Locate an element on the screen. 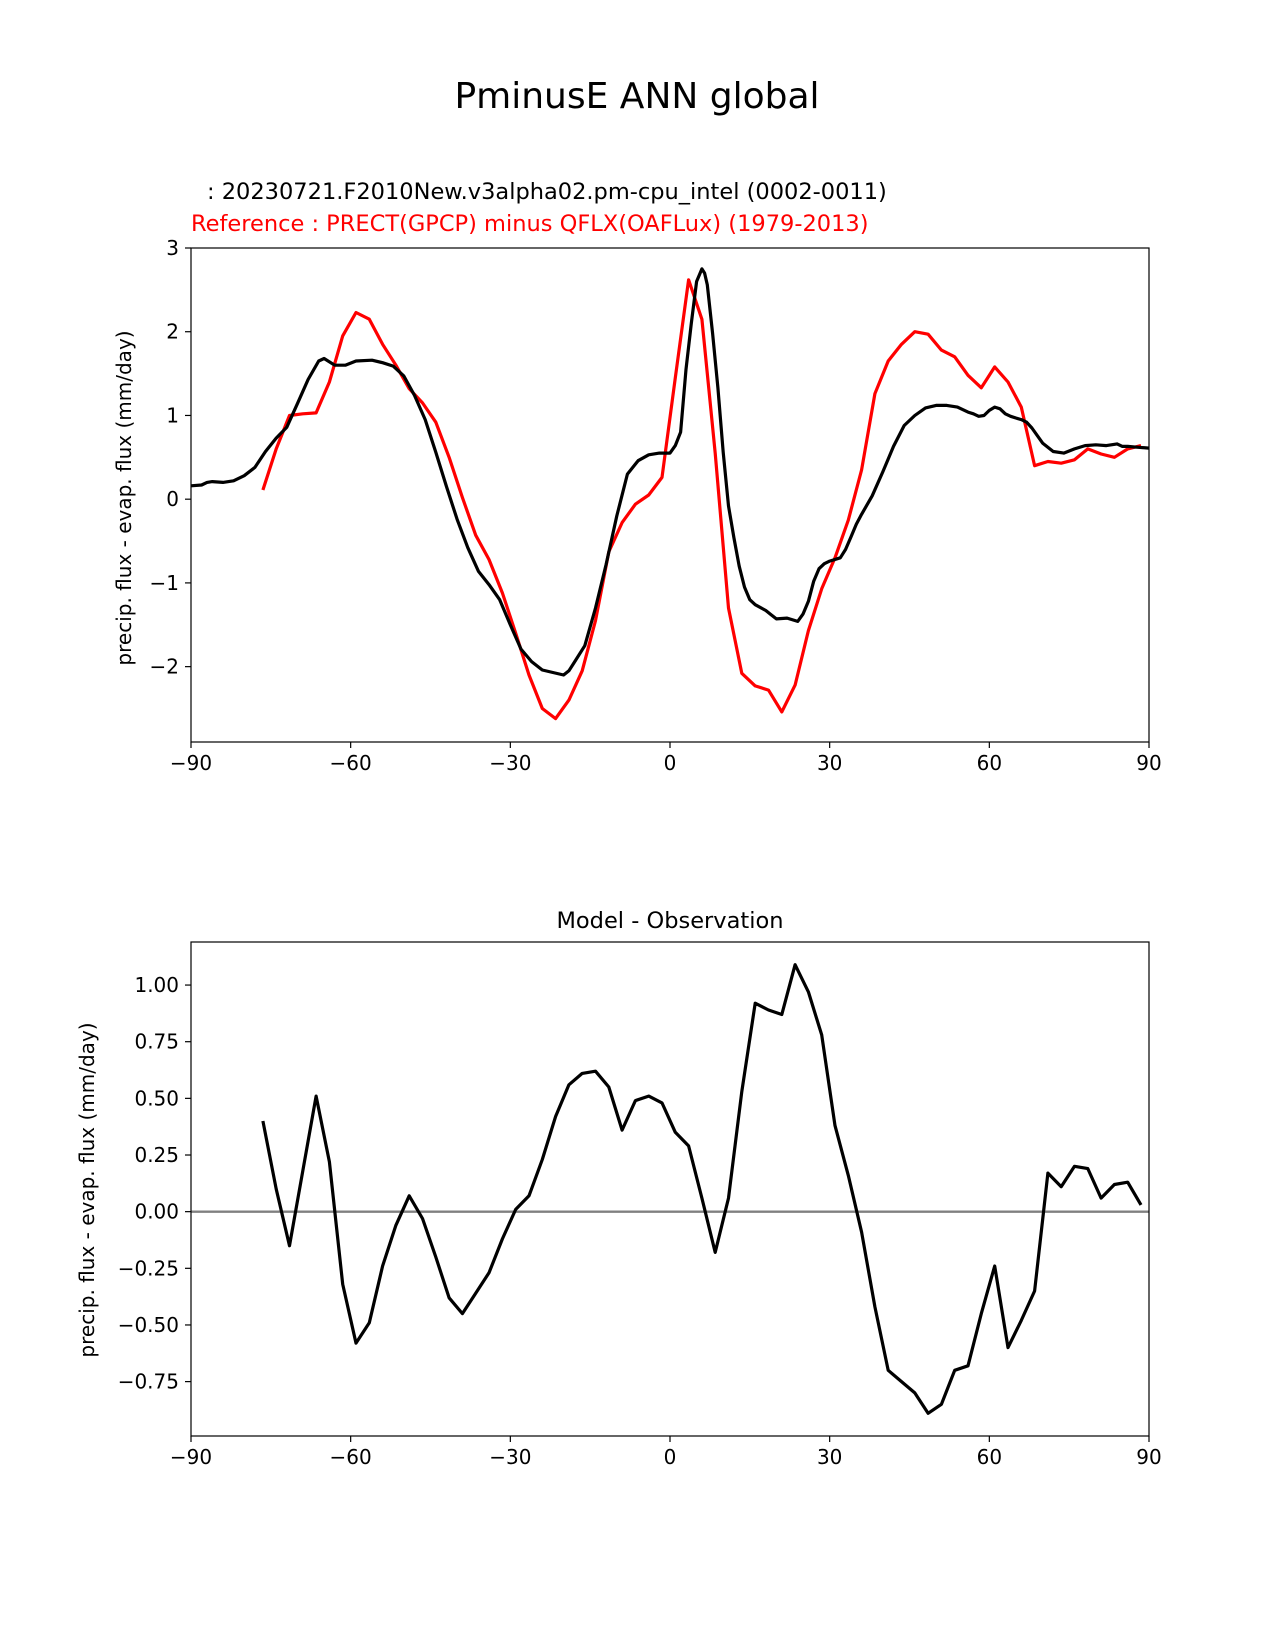  bottom-y-tick-label: 0.00 is located at coordinates (156, 1212).